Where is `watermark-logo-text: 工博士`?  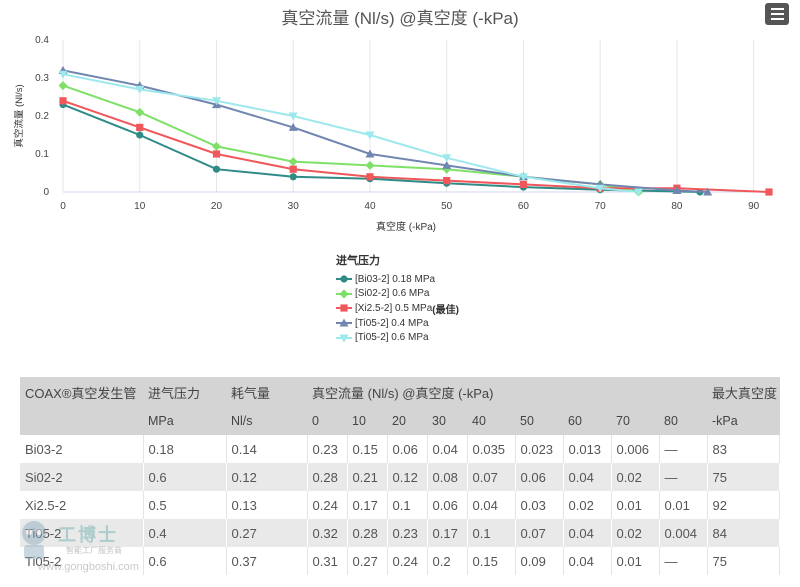 watermark-logo-text: 工博士 is located at coordinates (88, 535).